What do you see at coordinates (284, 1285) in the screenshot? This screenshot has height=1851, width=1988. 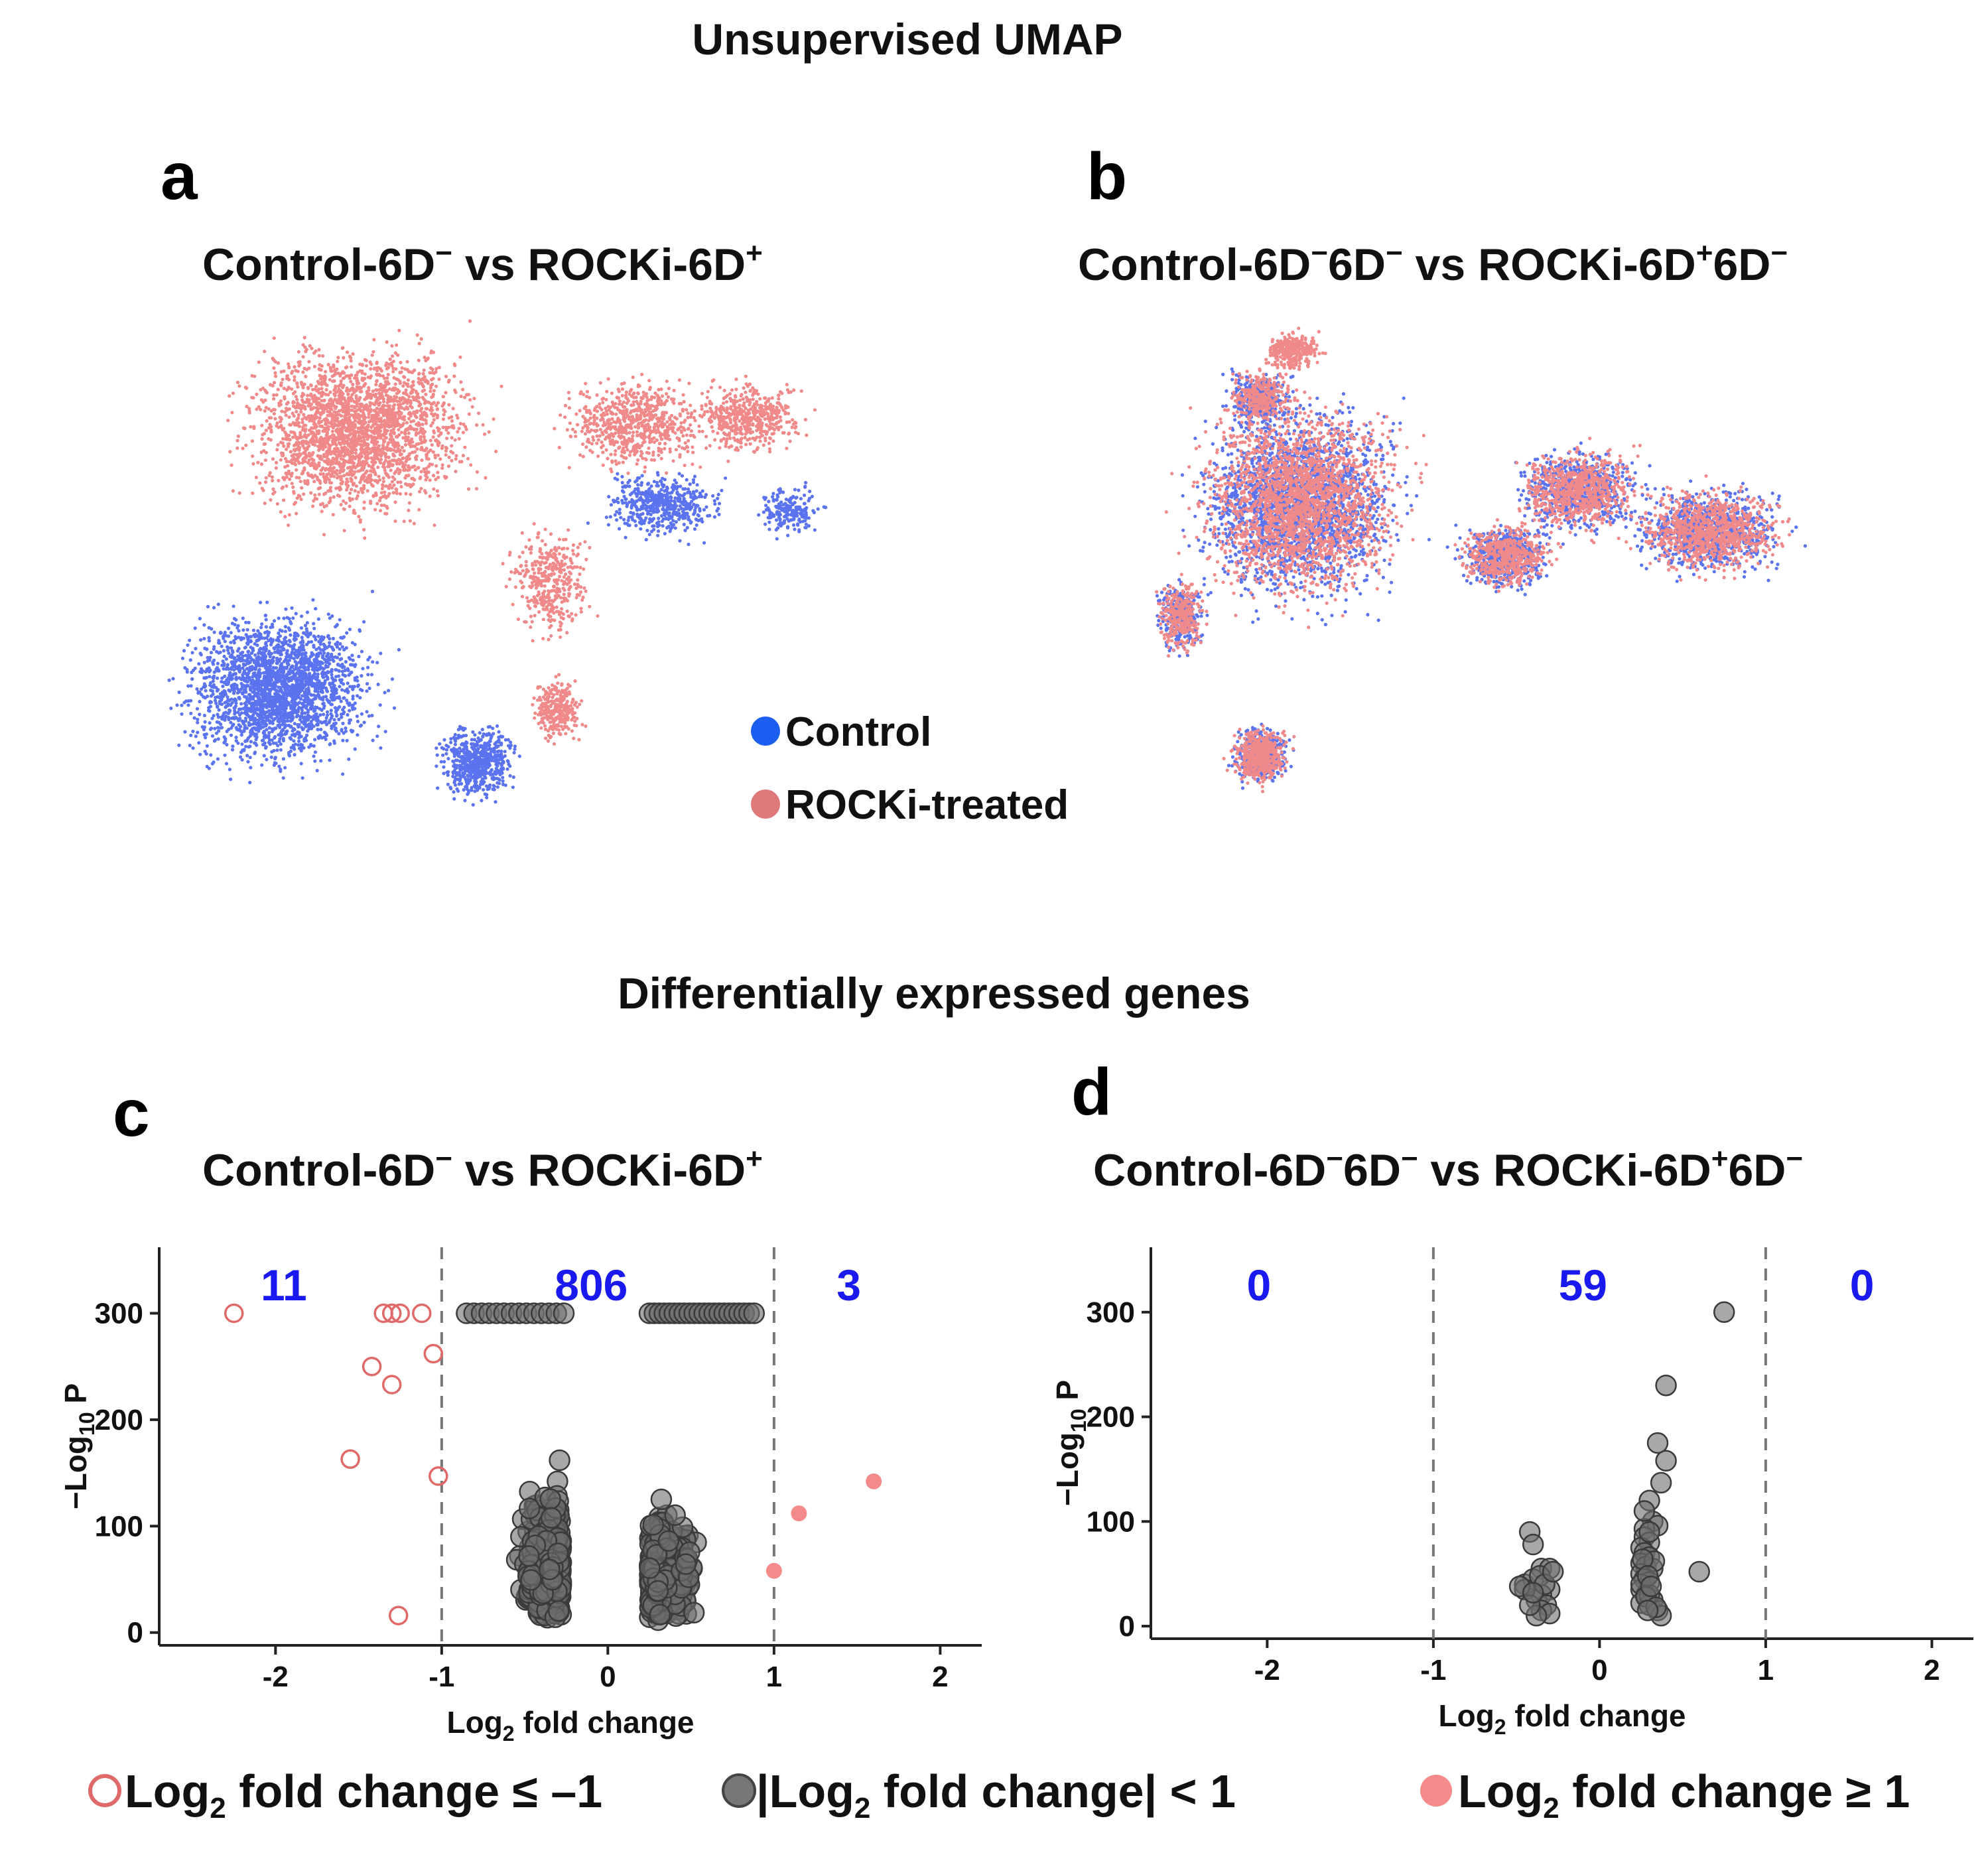 I see `c-count-label: 11` at bounding box center [284, 1285].